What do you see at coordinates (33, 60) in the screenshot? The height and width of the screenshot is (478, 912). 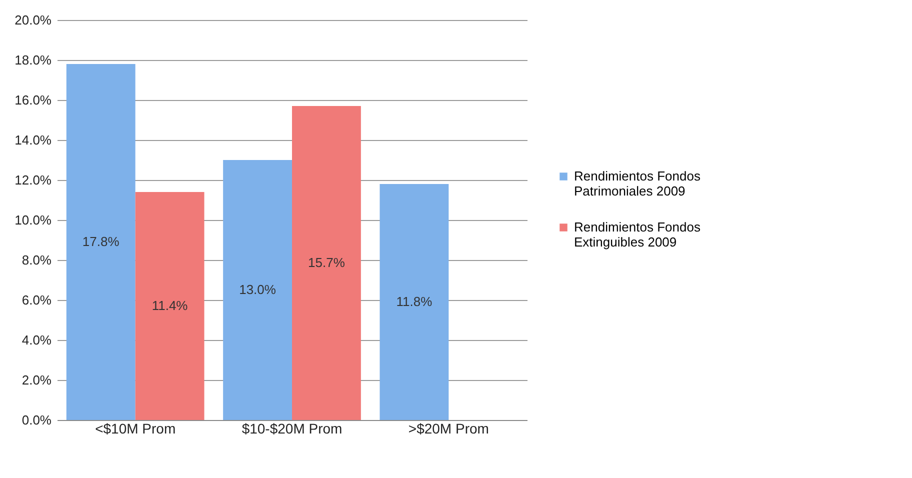 I see `y-tick-label: 18.0%` at bounding box center [33, 60].